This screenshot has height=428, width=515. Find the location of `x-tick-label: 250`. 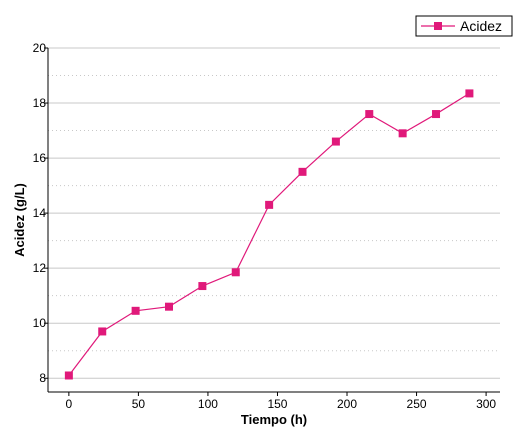

x-tick-label: 250 is located at coordinates (417, 404).